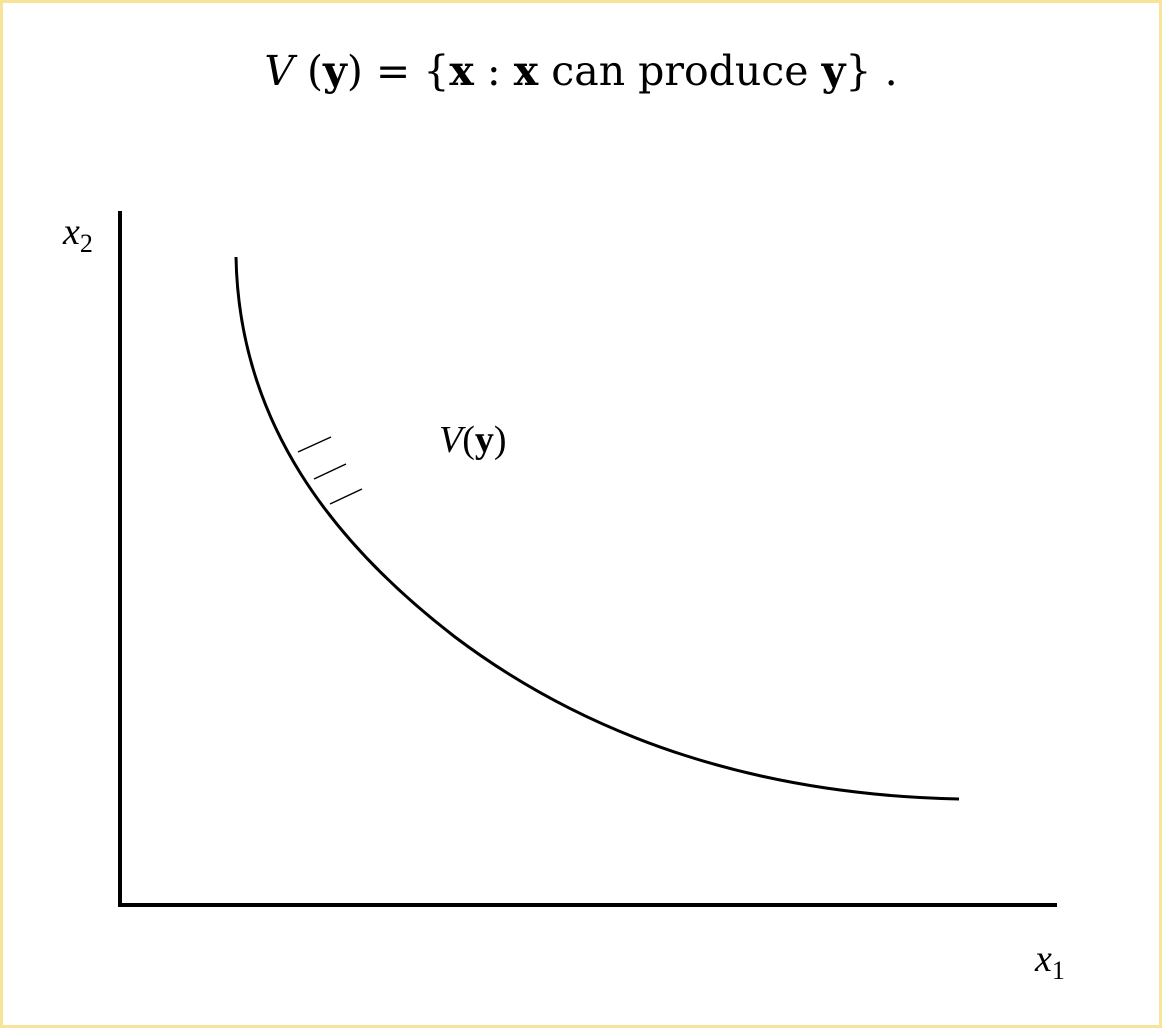  Describe the element at coordinates (680, 71) in the screenshot. I see `formula-phrase: can produce` at that location.